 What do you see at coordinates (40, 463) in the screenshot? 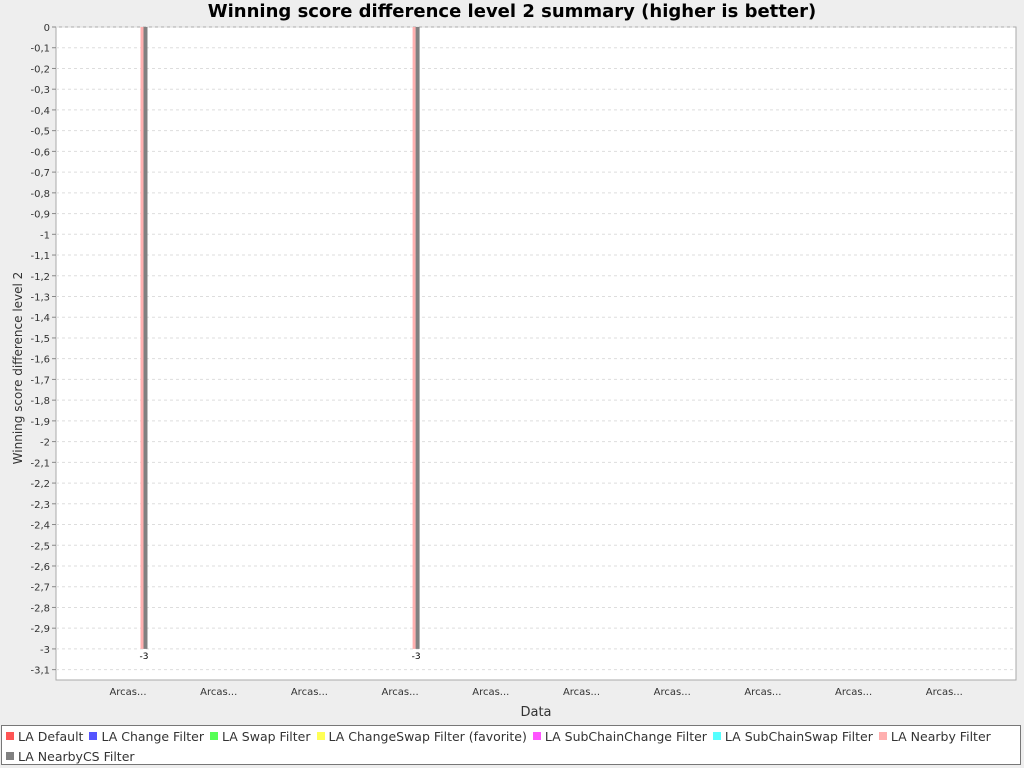
I see `y-tick-label: -2,1` at bounding box center [40, 463].